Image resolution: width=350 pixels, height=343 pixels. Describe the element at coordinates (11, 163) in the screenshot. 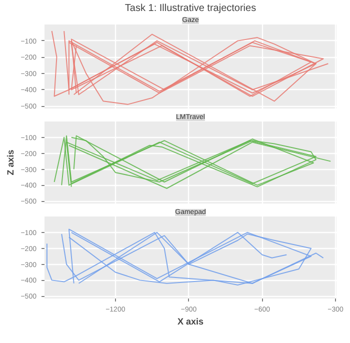

I see `y-axis-title: Z axis` at that location.